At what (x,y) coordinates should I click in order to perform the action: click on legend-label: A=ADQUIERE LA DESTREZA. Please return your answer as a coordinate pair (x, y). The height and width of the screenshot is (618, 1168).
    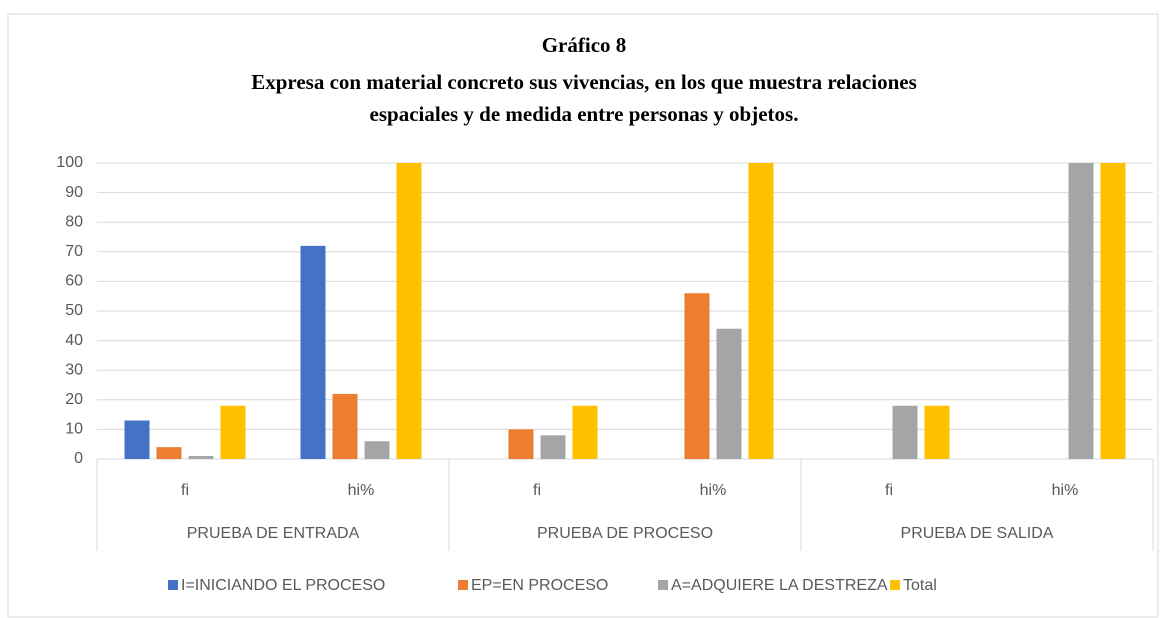
    Looking at the image, I should click on (779, 585).